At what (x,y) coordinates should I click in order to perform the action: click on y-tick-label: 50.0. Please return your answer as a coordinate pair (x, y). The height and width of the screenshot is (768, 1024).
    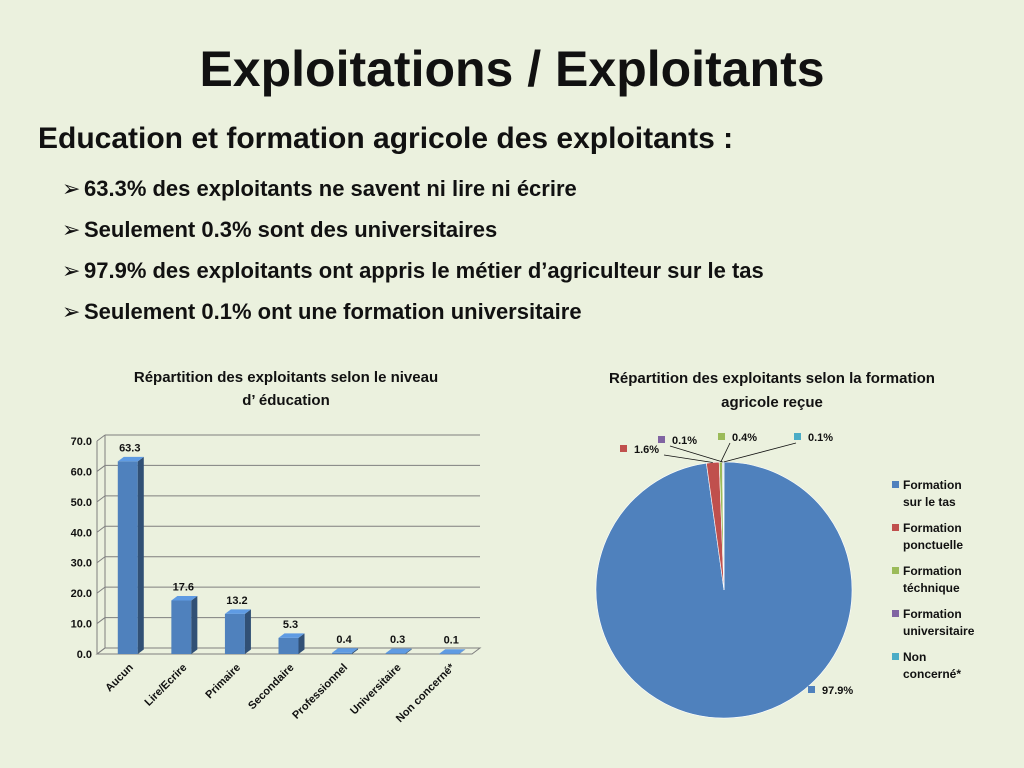
    Looking at the image, I should click on (81, 503).